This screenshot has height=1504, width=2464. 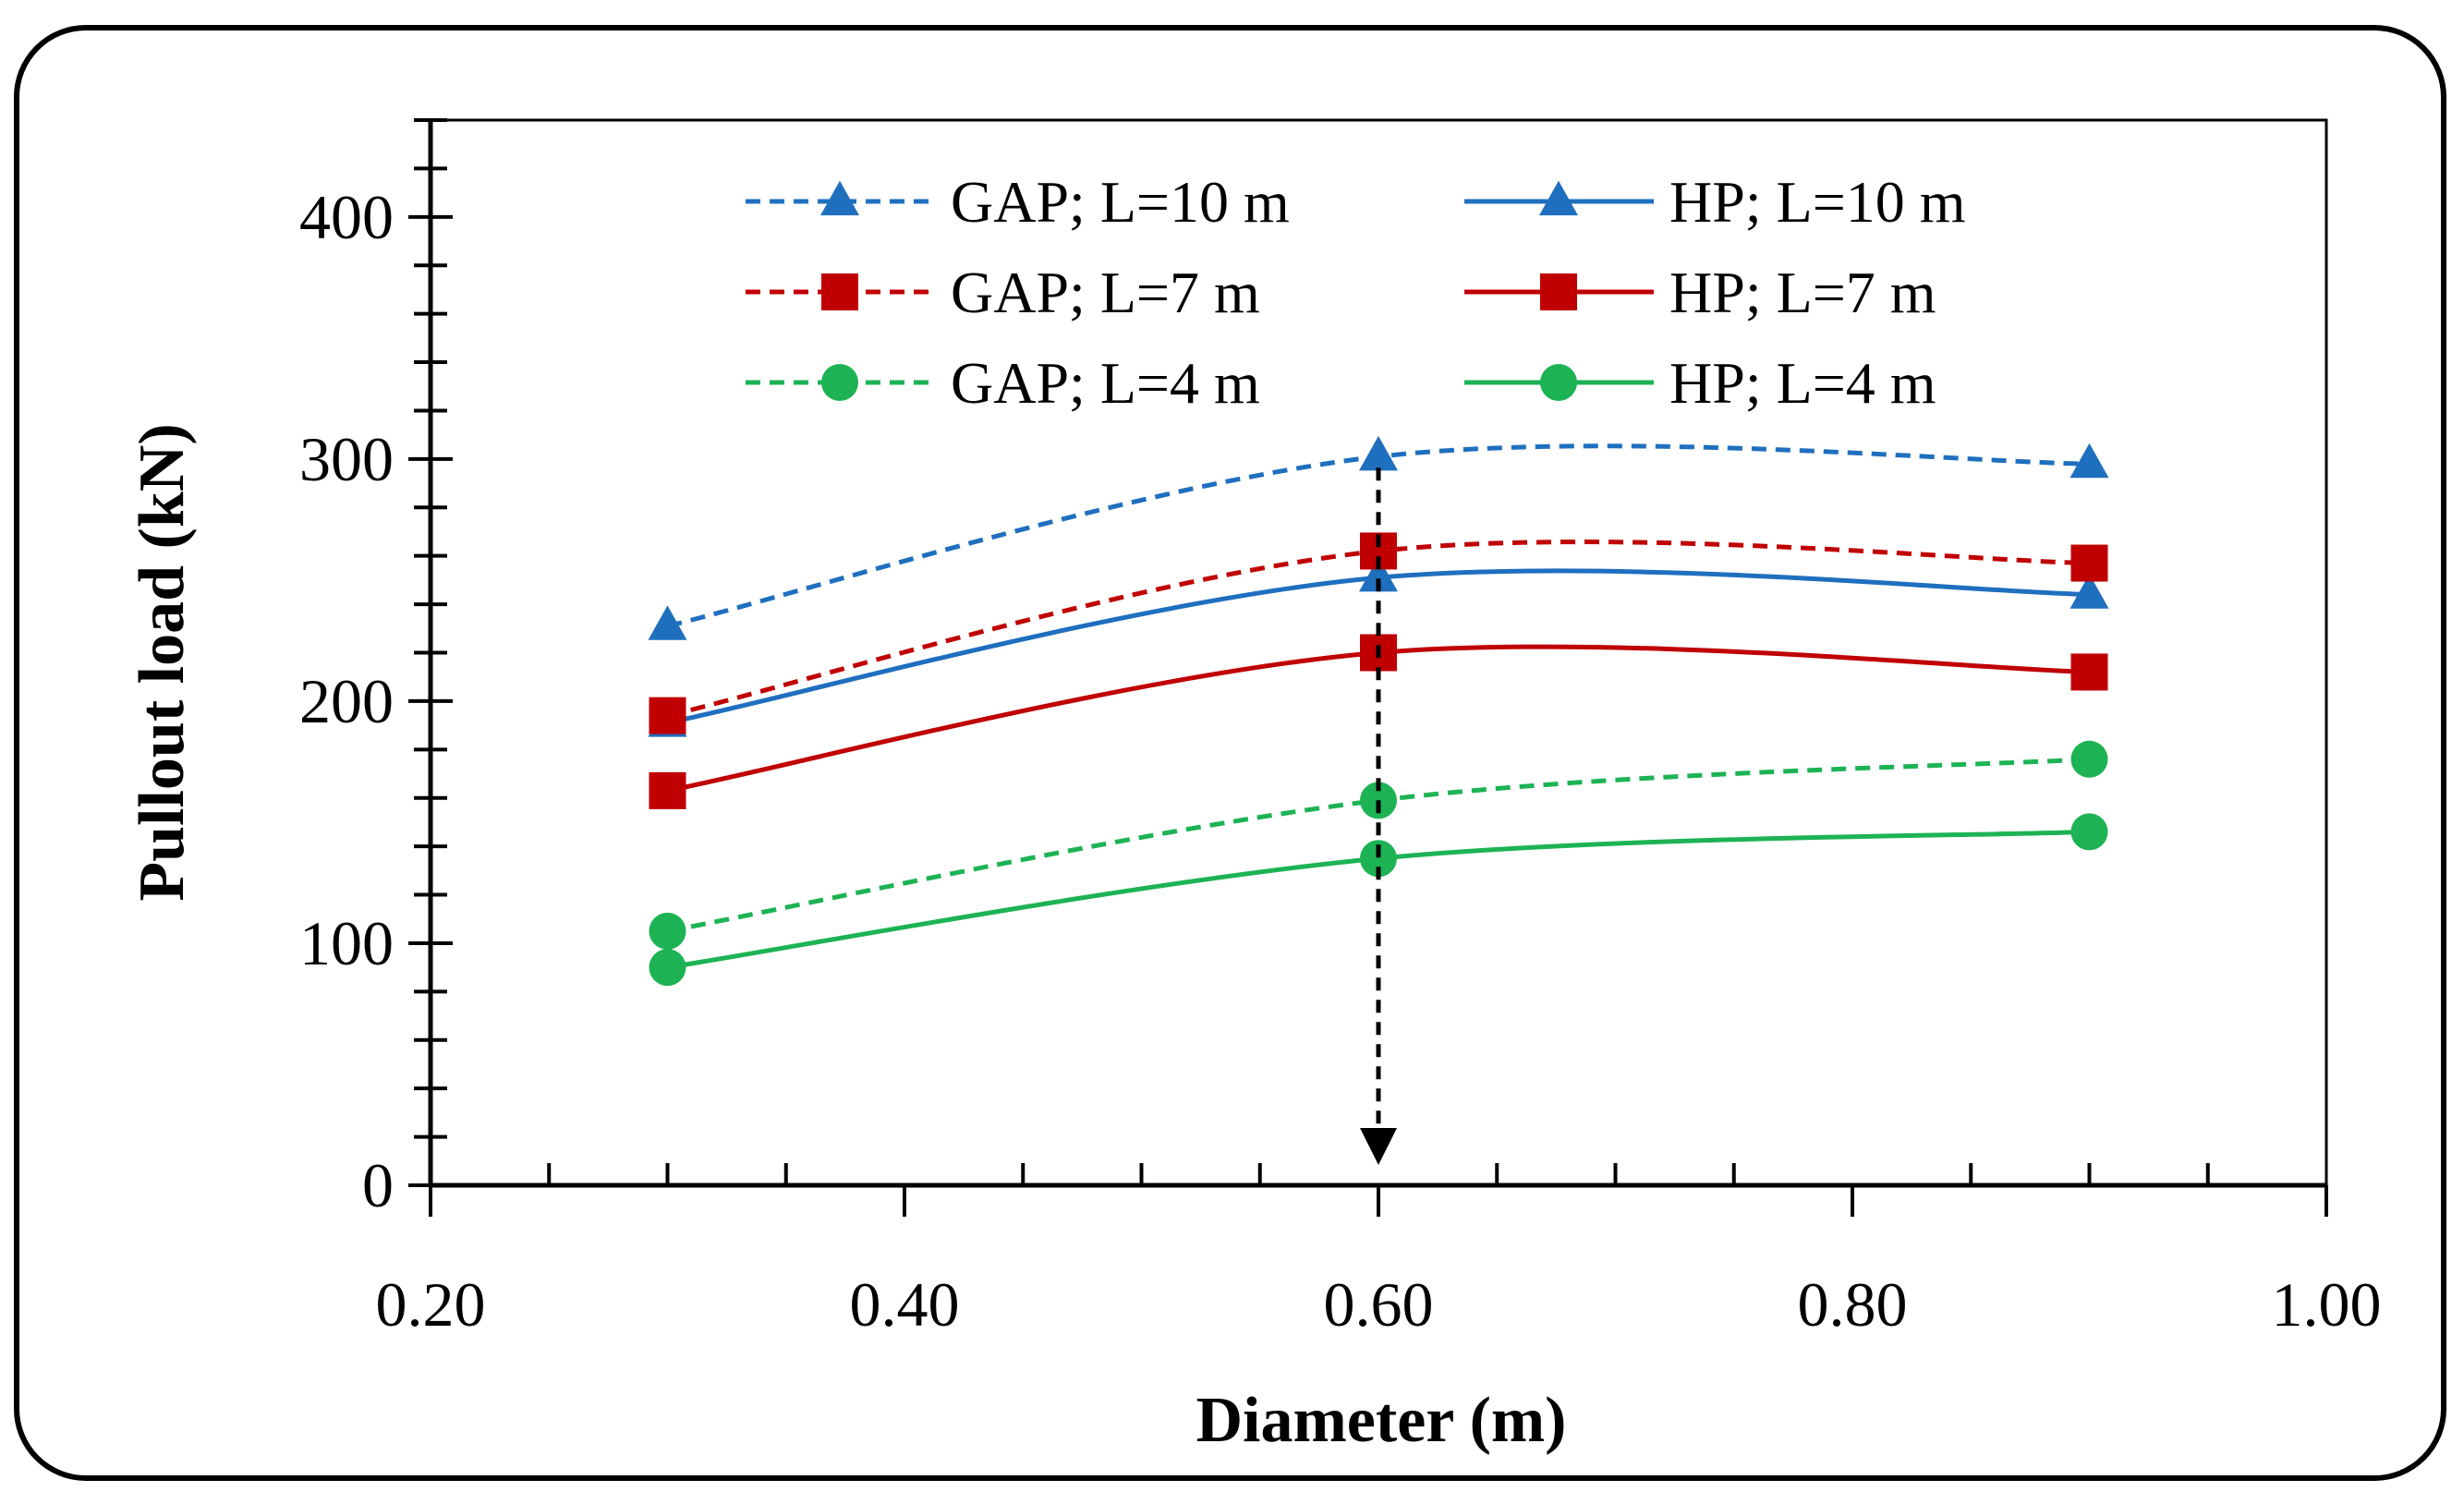 I want to click on annotation-layer, so click(x=1378, y=816).